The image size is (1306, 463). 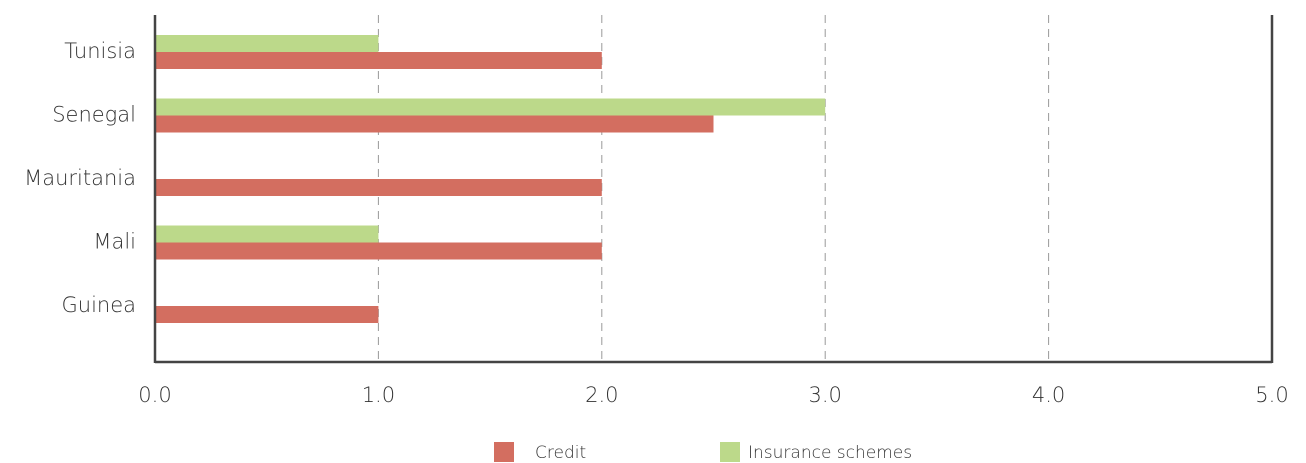 I want to click on x-tick-label: 5.0, so click(x=1271, y=395).